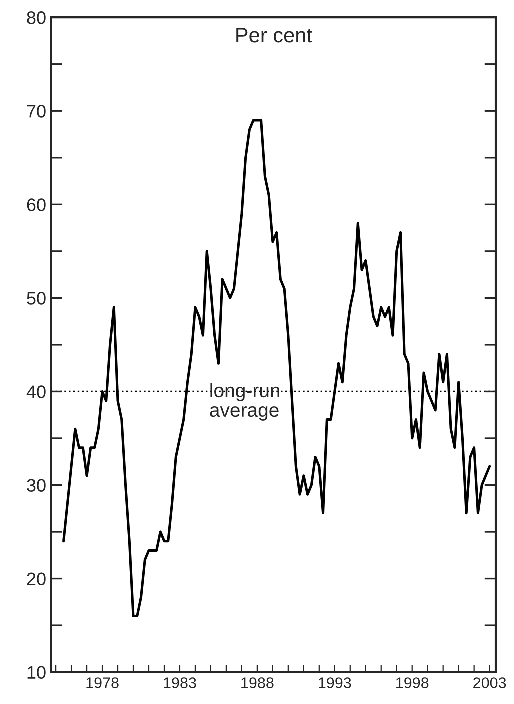 This screenshot has height=704, width=514. I want to click on x-tick-label: 1998, so click(412, 683).